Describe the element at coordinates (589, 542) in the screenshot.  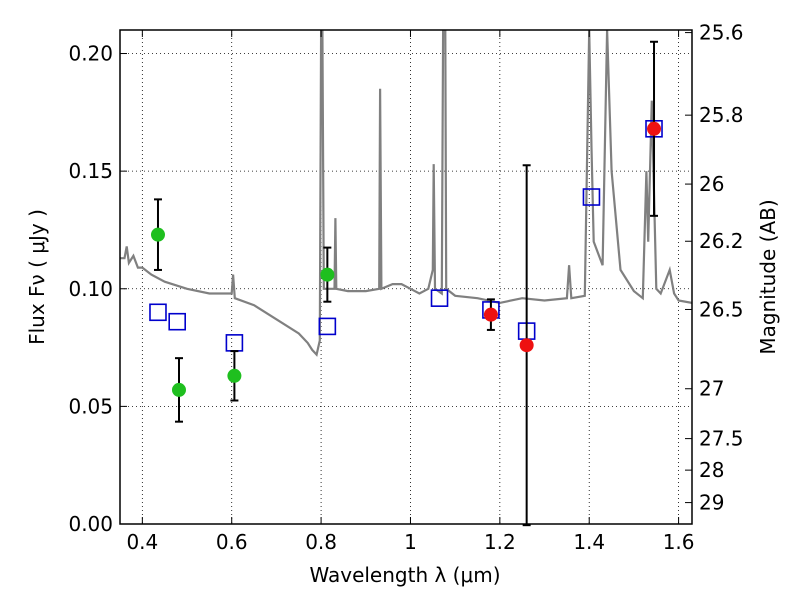
I see `x-tick-label: 1.4` at that location.